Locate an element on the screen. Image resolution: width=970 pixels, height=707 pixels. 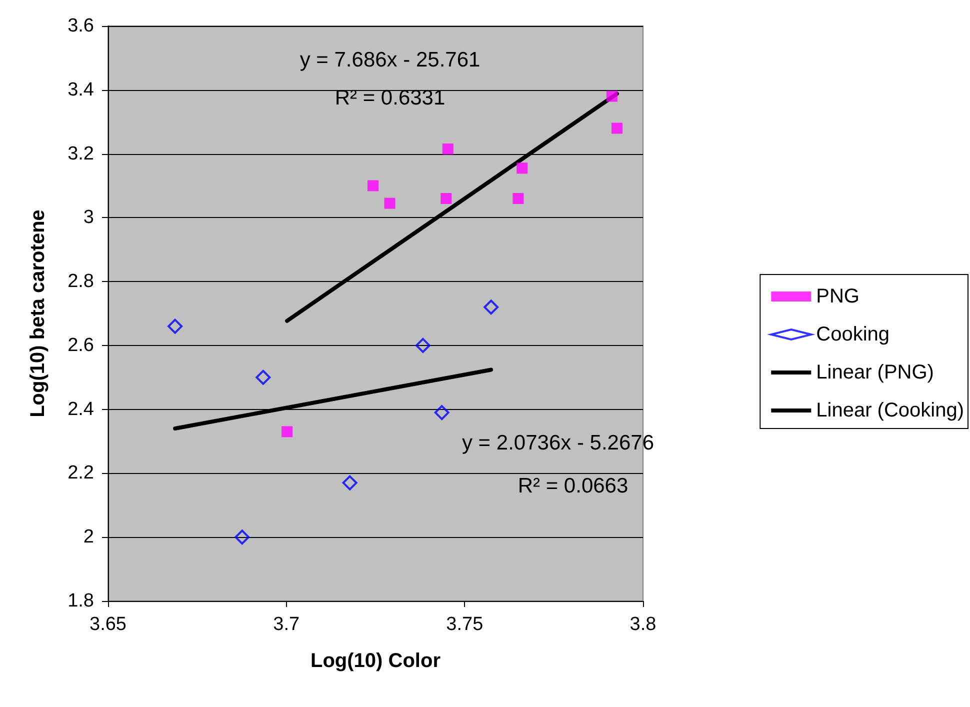
annotation: y = 2.0736x - 5.2676 is located at coordinates (558, 443).